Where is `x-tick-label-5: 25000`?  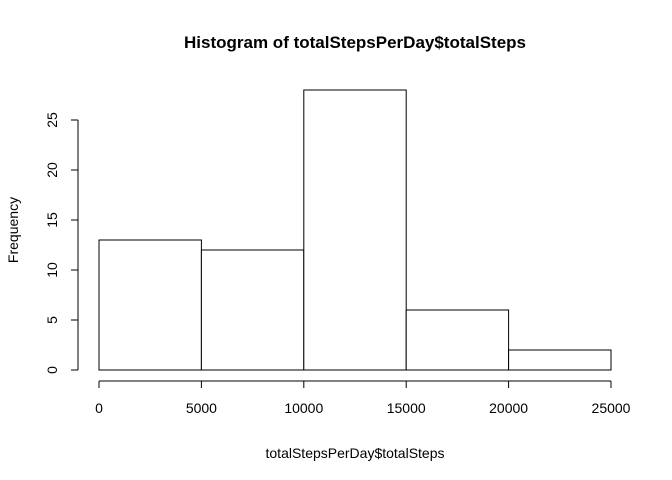
x-tick-label-5: 25000 is located at coordinates (611, 408).